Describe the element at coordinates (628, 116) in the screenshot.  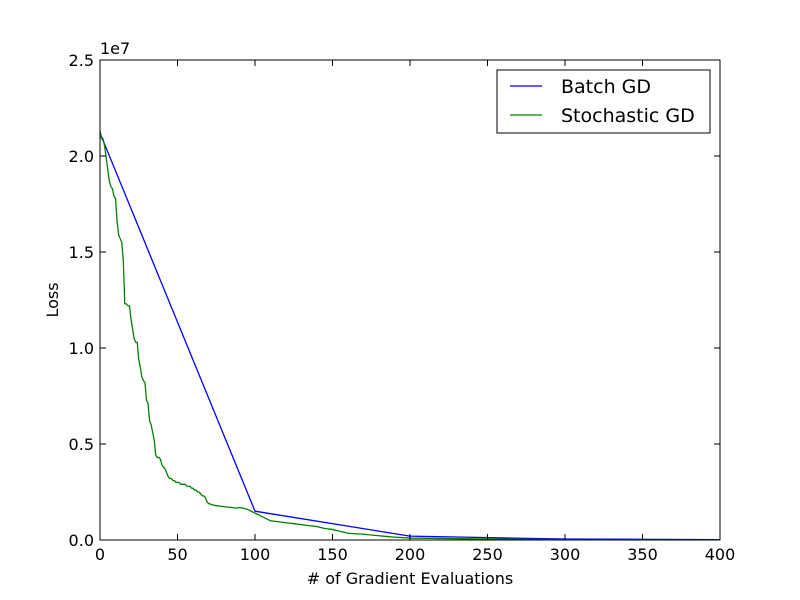
I see `legend-label-stochastic-gd: Stochastic GD` at that location.